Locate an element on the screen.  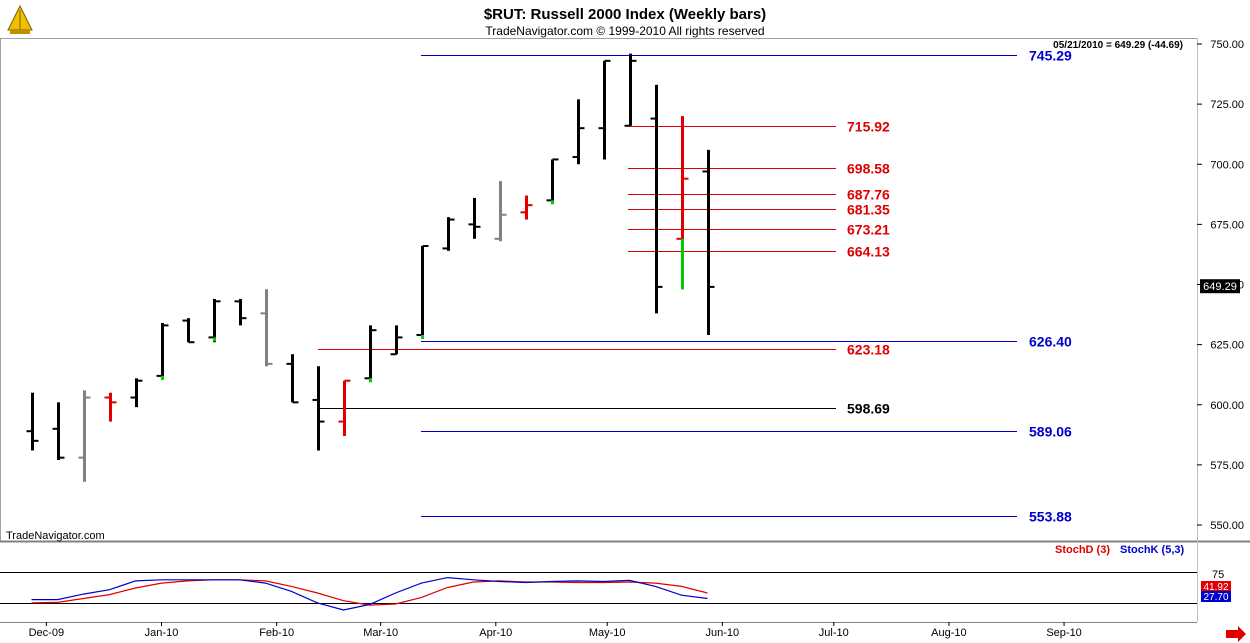
stoch-value-label: 41.92 is located at coordinates (1215, 587).